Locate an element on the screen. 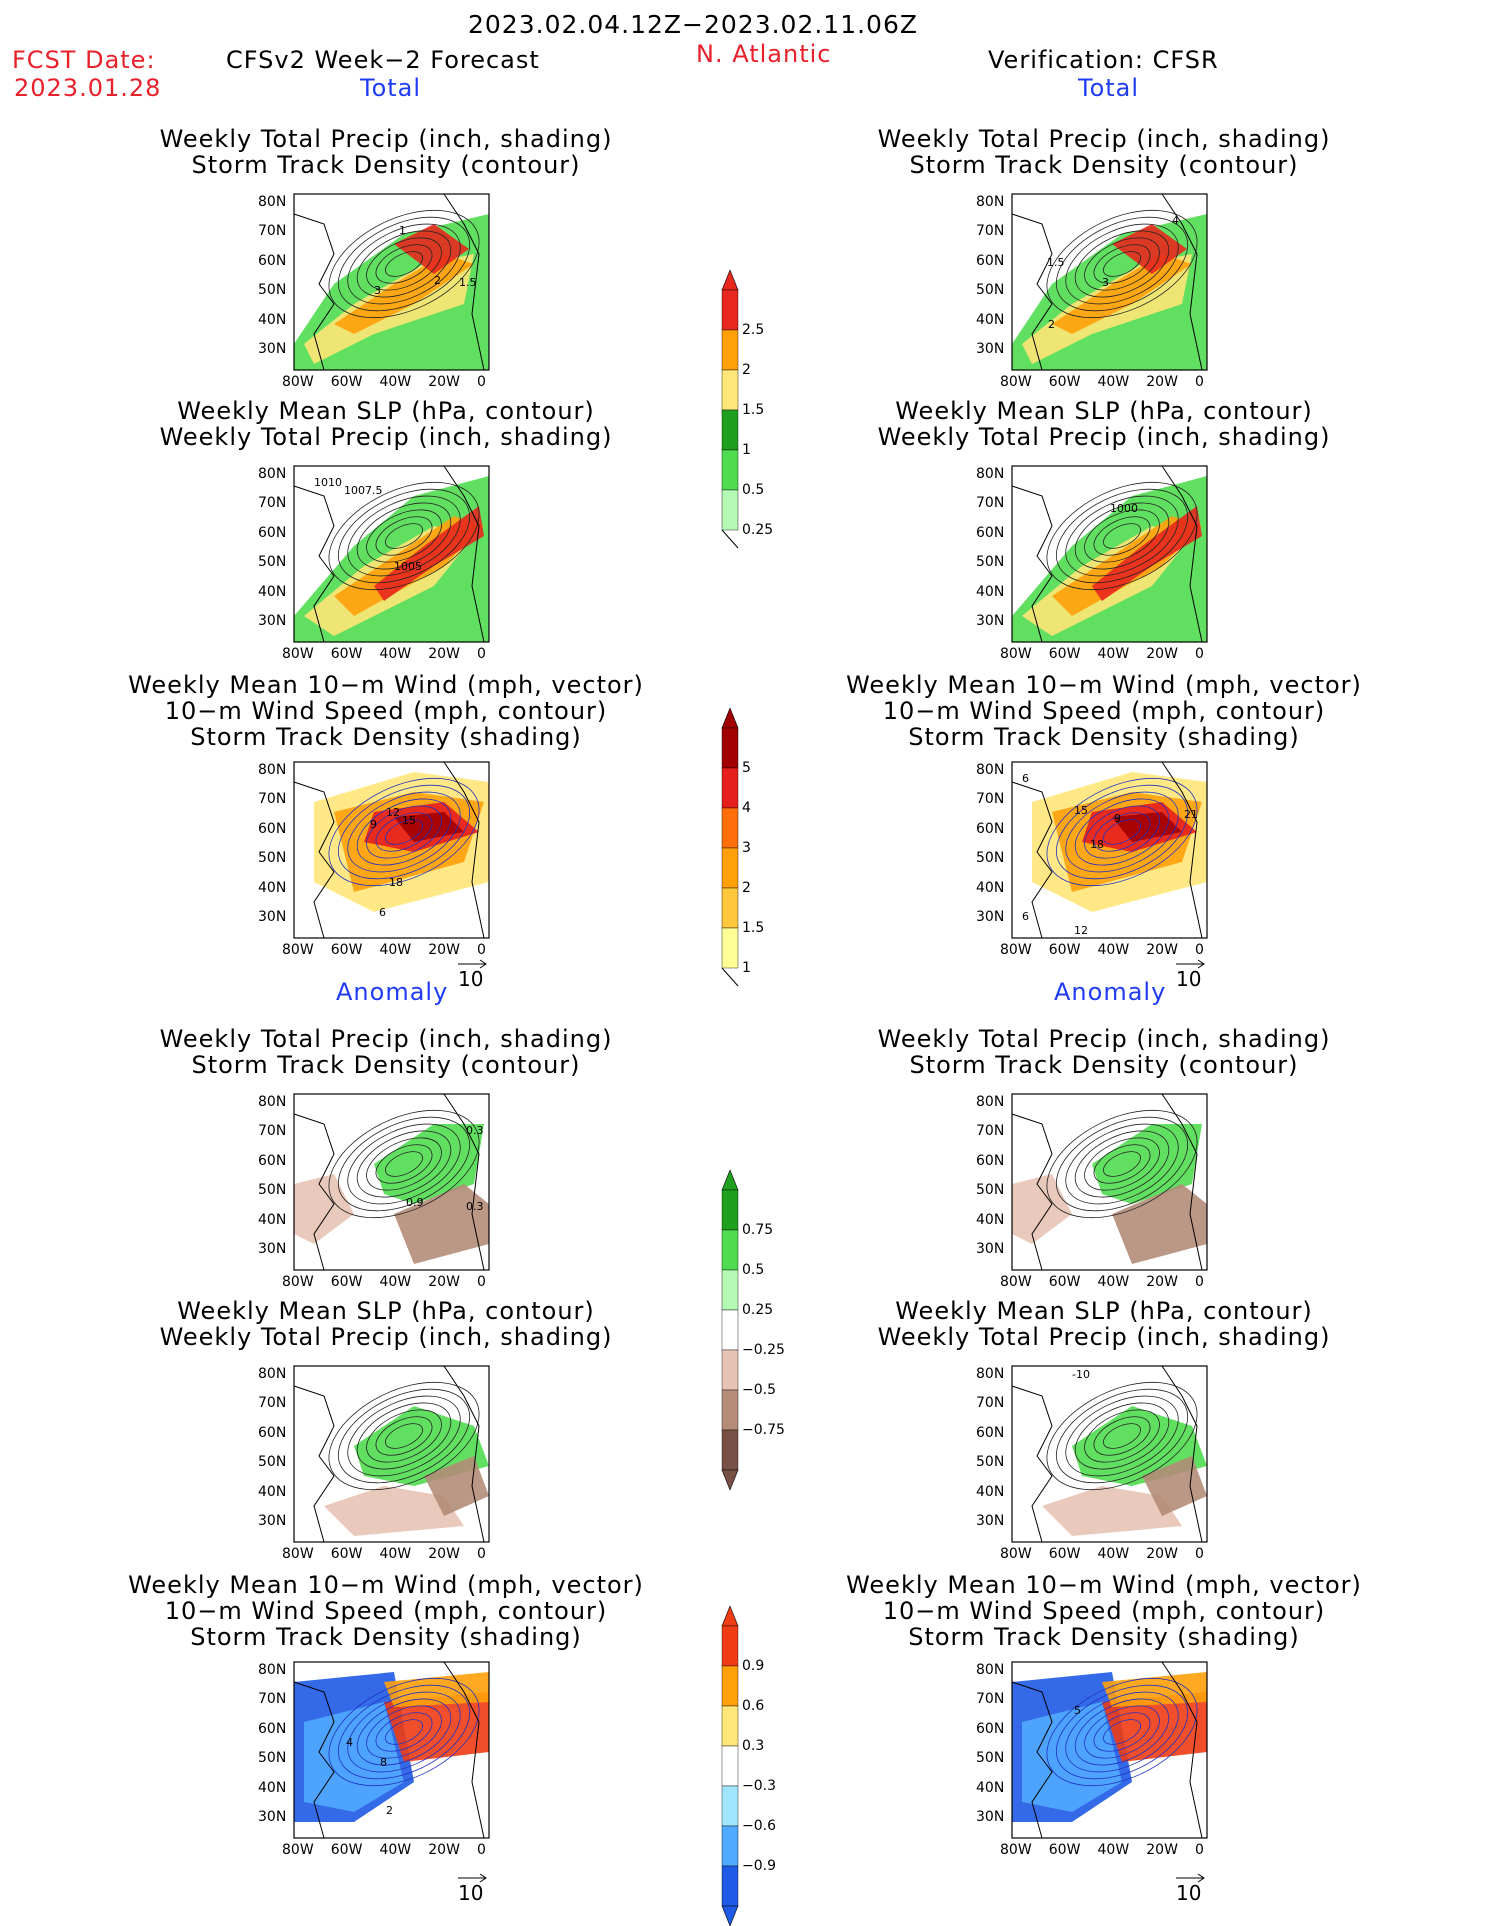  map-panel-r4 is located at coordinates (1109, 1182).